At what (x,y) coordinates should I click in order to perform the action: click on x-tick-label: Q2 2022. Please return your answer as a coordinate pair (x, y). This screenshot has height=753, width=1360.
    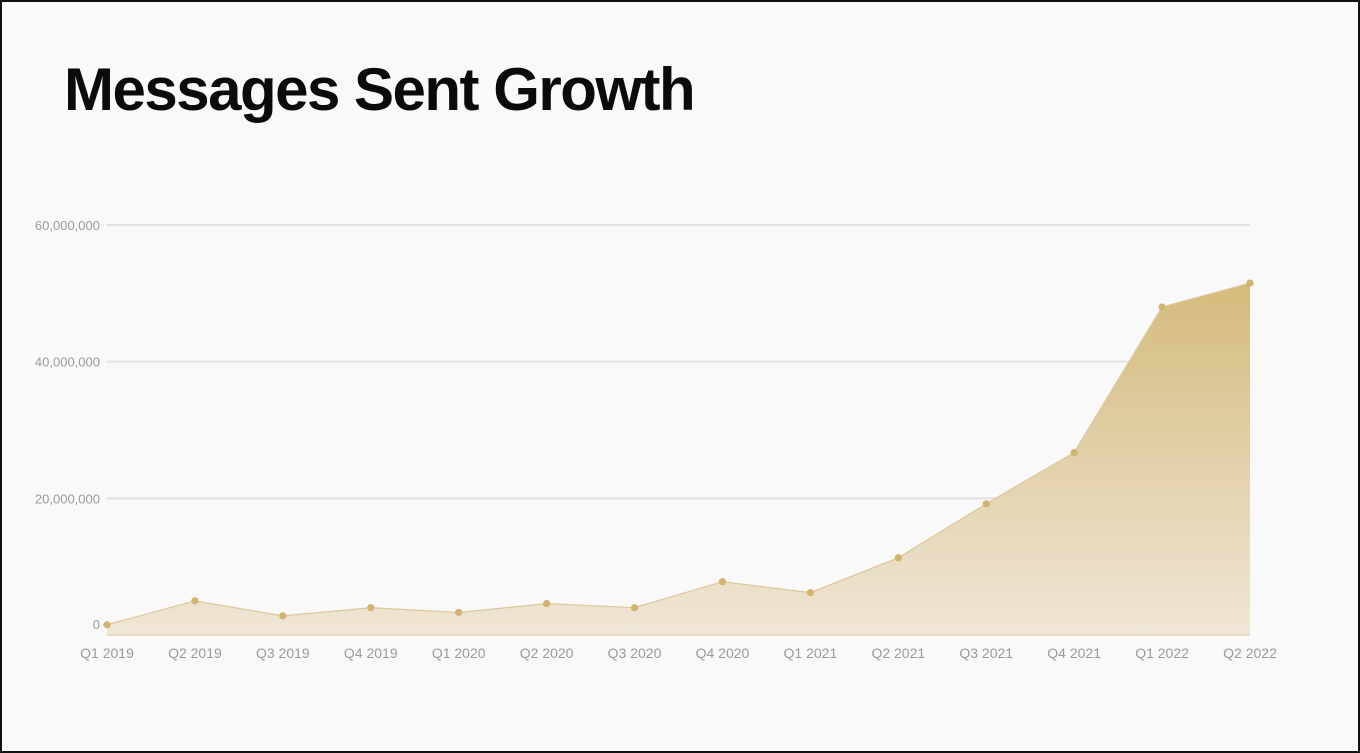
    Looking at the image, I should click on (1250, 653).